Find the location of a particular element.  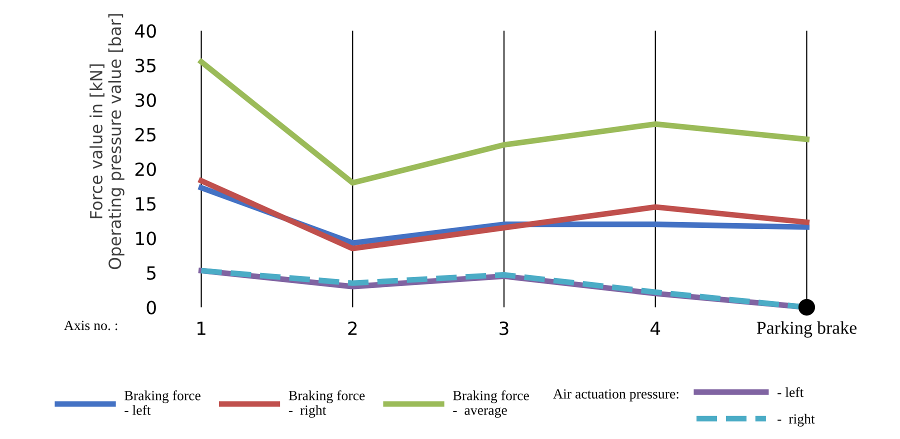

x-tick-label: 4 is located at coordinates (655, 328).